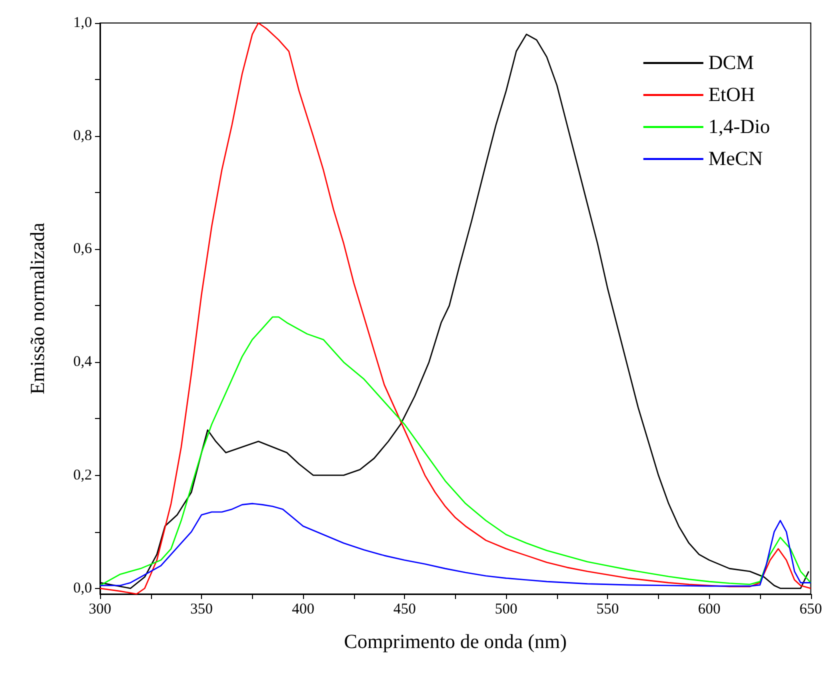  What do you see at coordinates (732, 95) in the screenshot?
I see `legend-label: EtOH` at bounding box center [732, 95].